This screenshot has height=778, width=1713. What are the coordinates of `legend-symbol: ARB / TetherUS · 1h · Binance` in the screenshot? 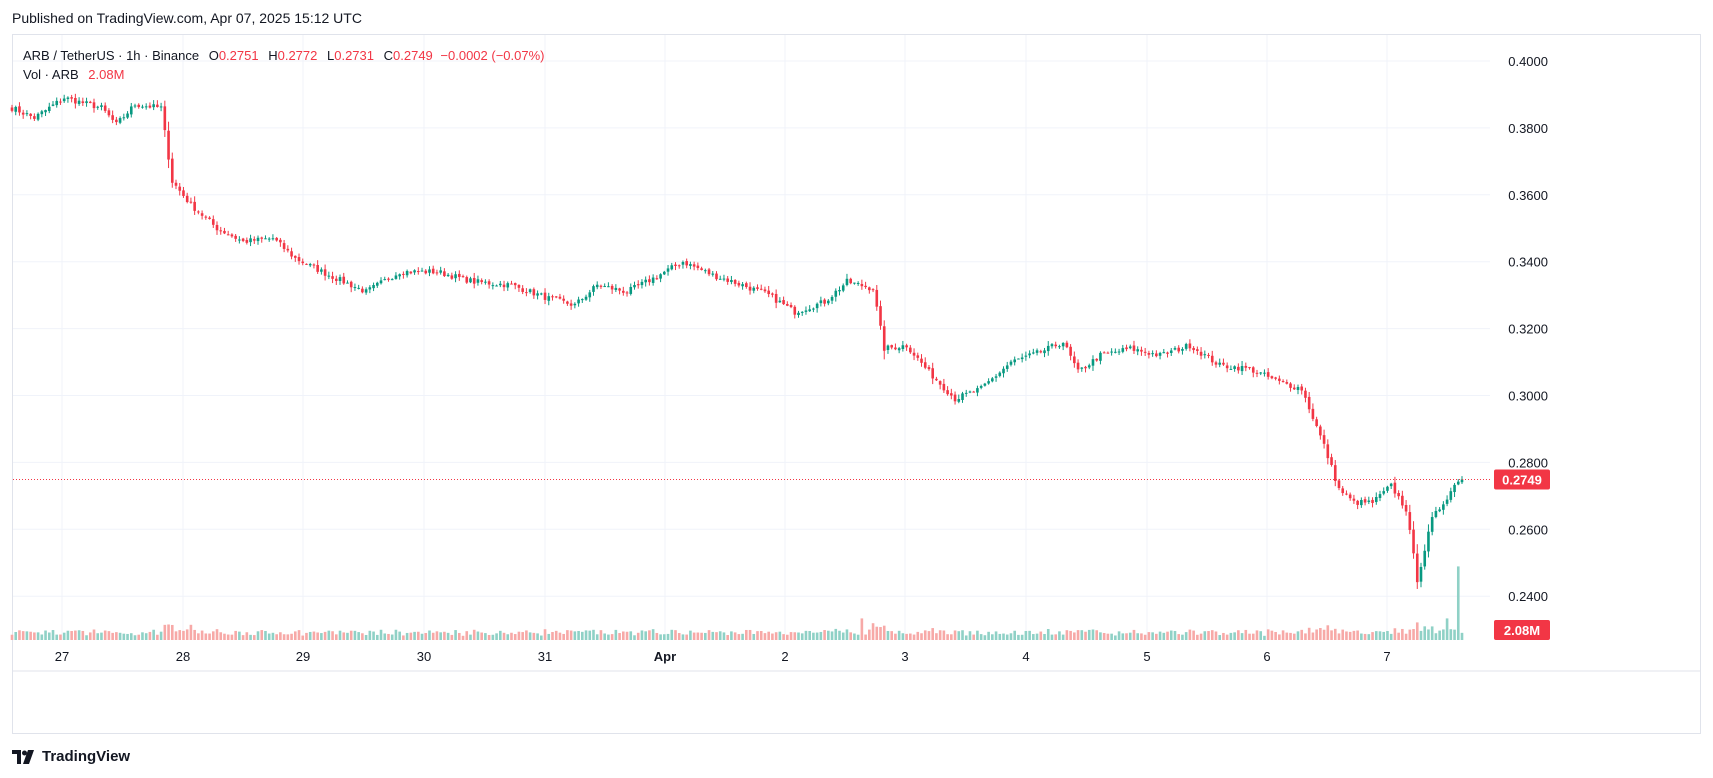 It's located at (111, 55).